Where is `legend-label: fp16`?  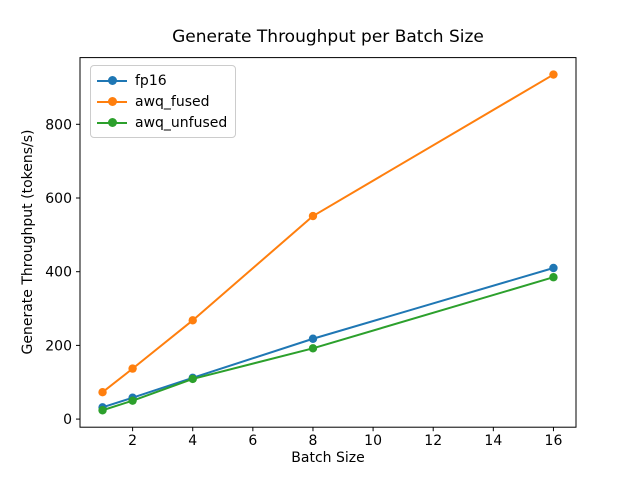 legend-label: fp16 is located at coordinates (151, 80).